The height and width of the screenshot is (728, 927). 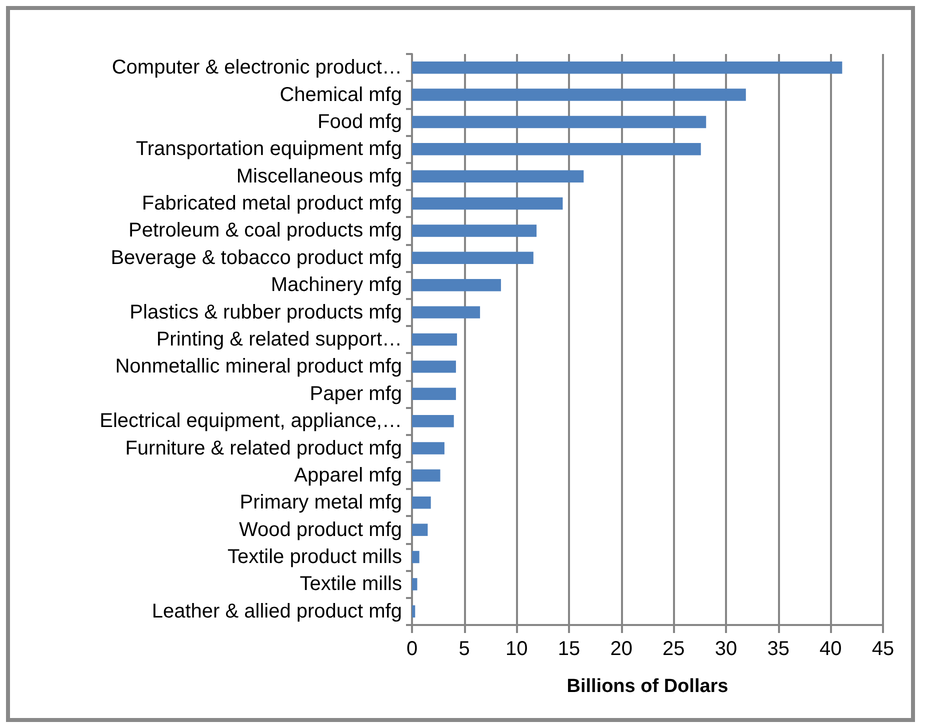 What do you see at coordinates (320, 529) in the screenshot?
I see `y-tick-label: Wood product mfg` at bounding box center [320, 529].